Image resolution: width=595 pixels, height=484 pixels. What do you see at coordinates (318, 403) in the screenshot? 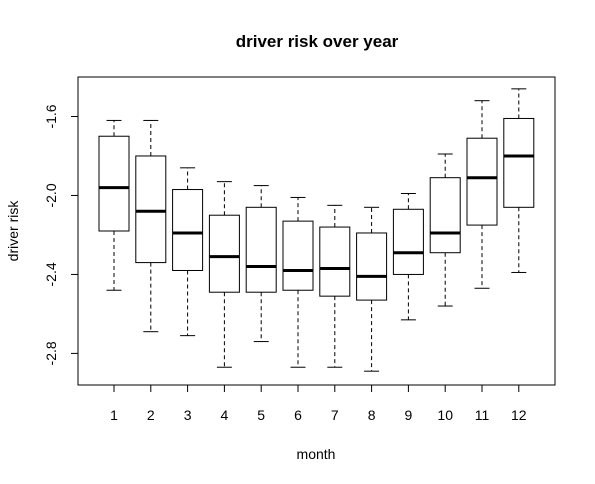
I see `x-axis: 1 2 3 4 5 6 7 8 9 10 11 12` at bounding box center [318, 403].